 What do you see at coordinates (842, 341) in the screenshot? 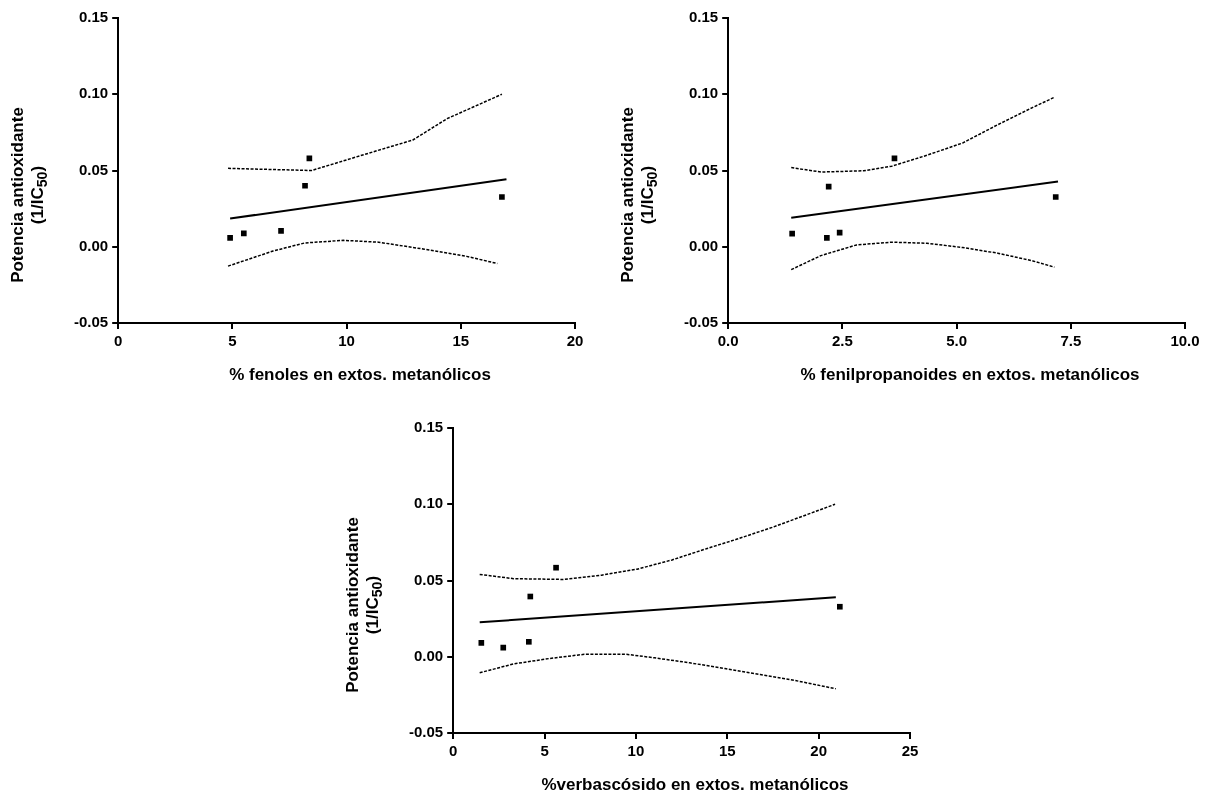
I see `x-tick-label: 2.5` at bounding box center [842, 341].